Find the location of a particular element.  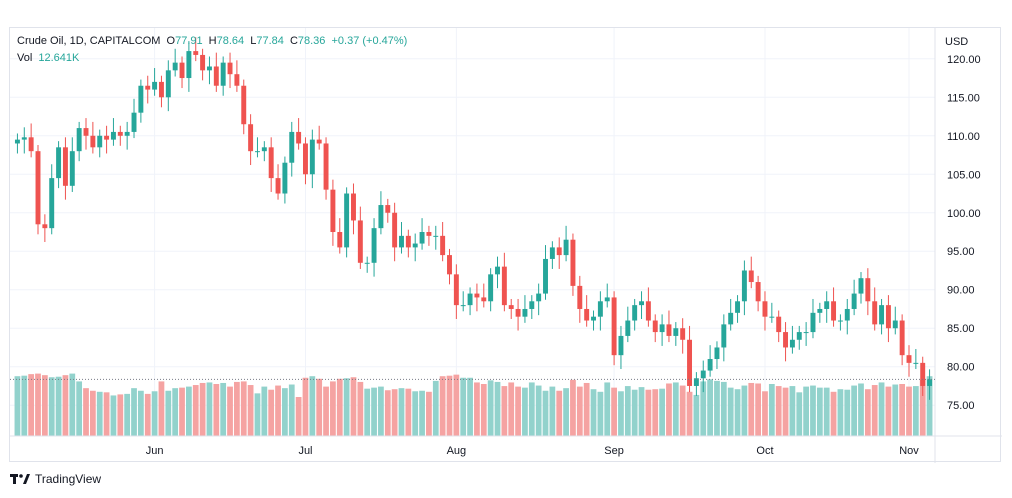

x-tick-label: Sep is located at coordinates (614, 451).